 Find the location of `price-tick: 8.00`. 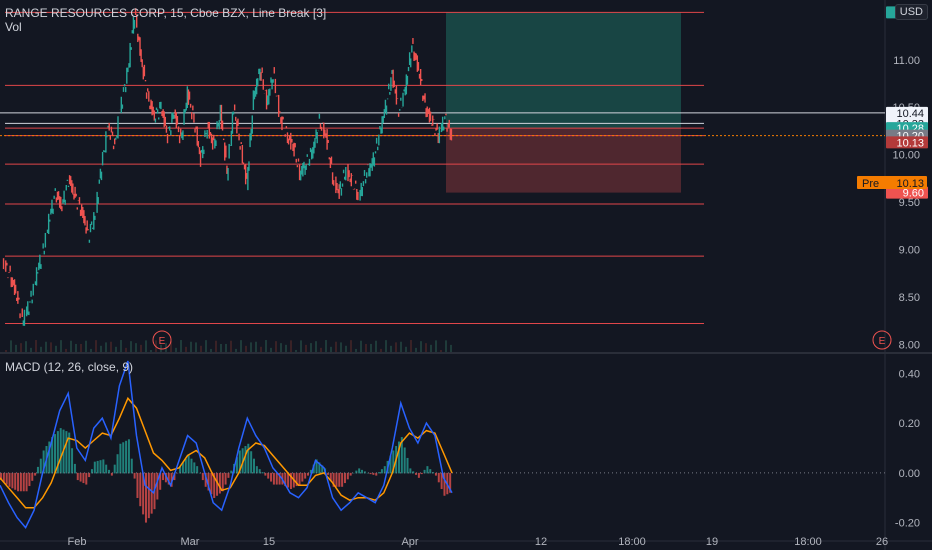

price-tick: 8.00 is located at coordinates (909, 345).